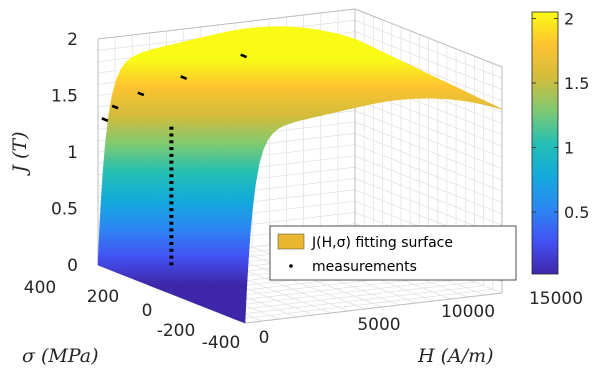 This screenshot has width=605, height=372. Describe the element at coordinates (147, 311) in the screenshot. I see `y-tick-label: 0` at that location.